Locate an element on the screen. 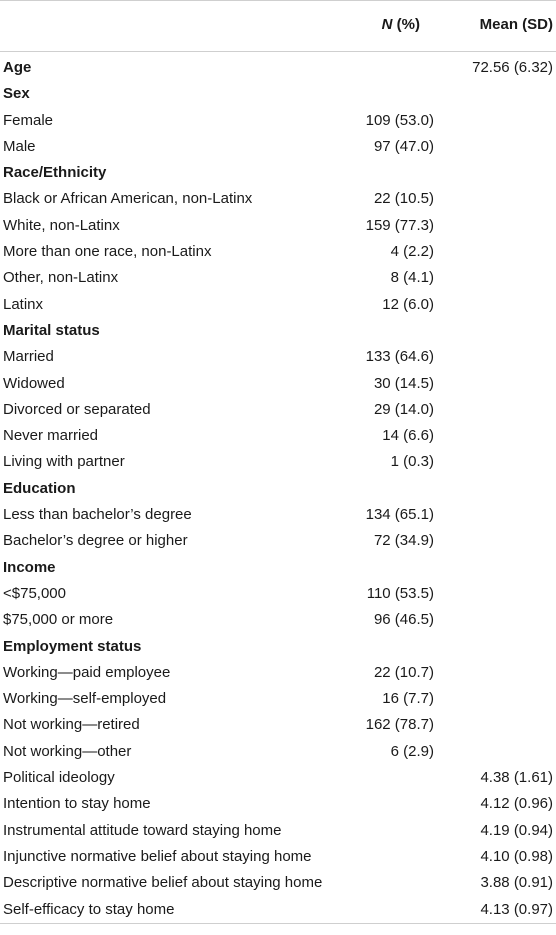 This screenshot has width=556, height=935. top-rule is located at coordinates (278, 0).